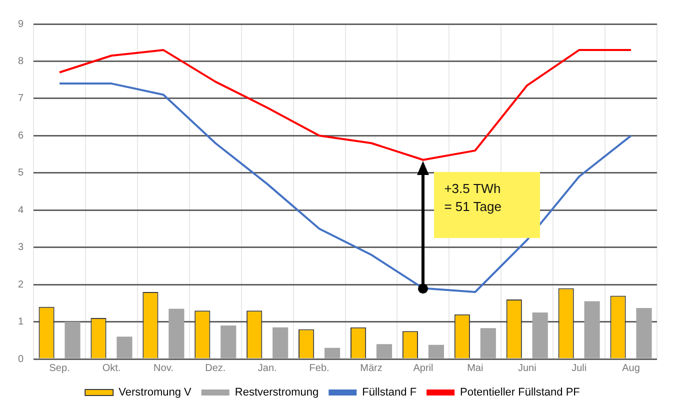  I want to click on y-tick-label: 7, so click(21, 98).